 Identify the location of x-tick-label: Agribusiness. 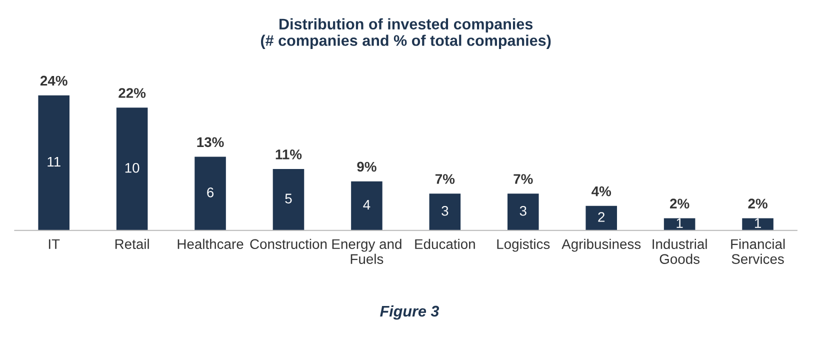
(601, 245).